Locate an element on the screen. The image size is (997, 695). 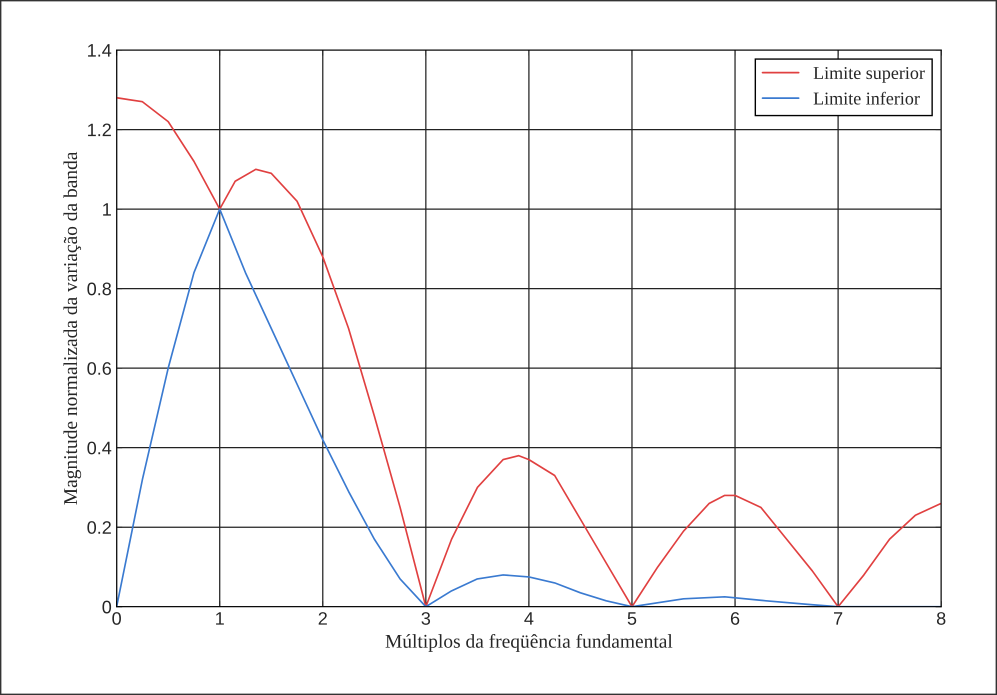
y-tick-label: 0 is located at coordinates (107, 607).